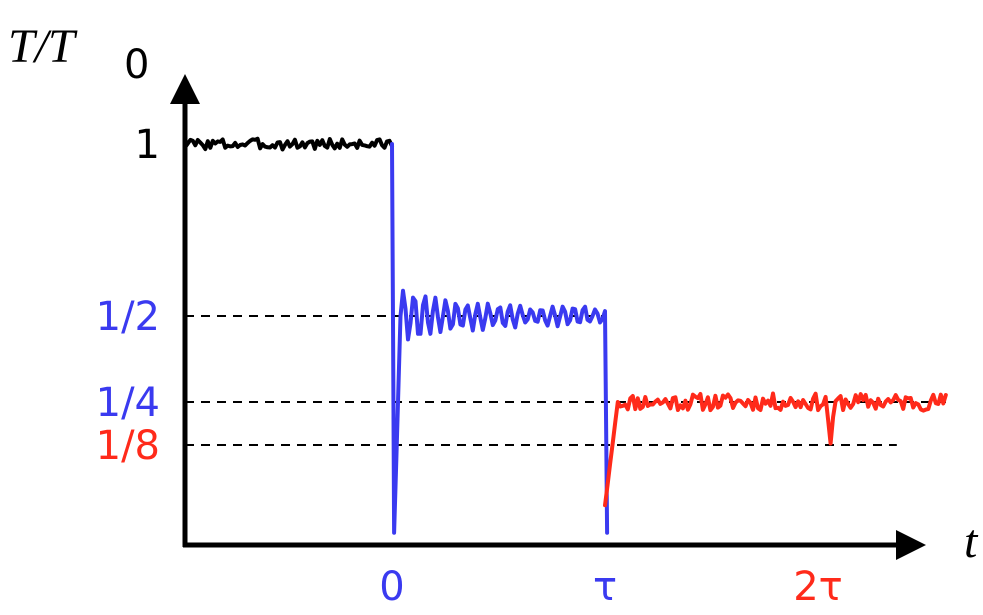  I want to click on x-tick-label-0: 0, so click(391, 587).